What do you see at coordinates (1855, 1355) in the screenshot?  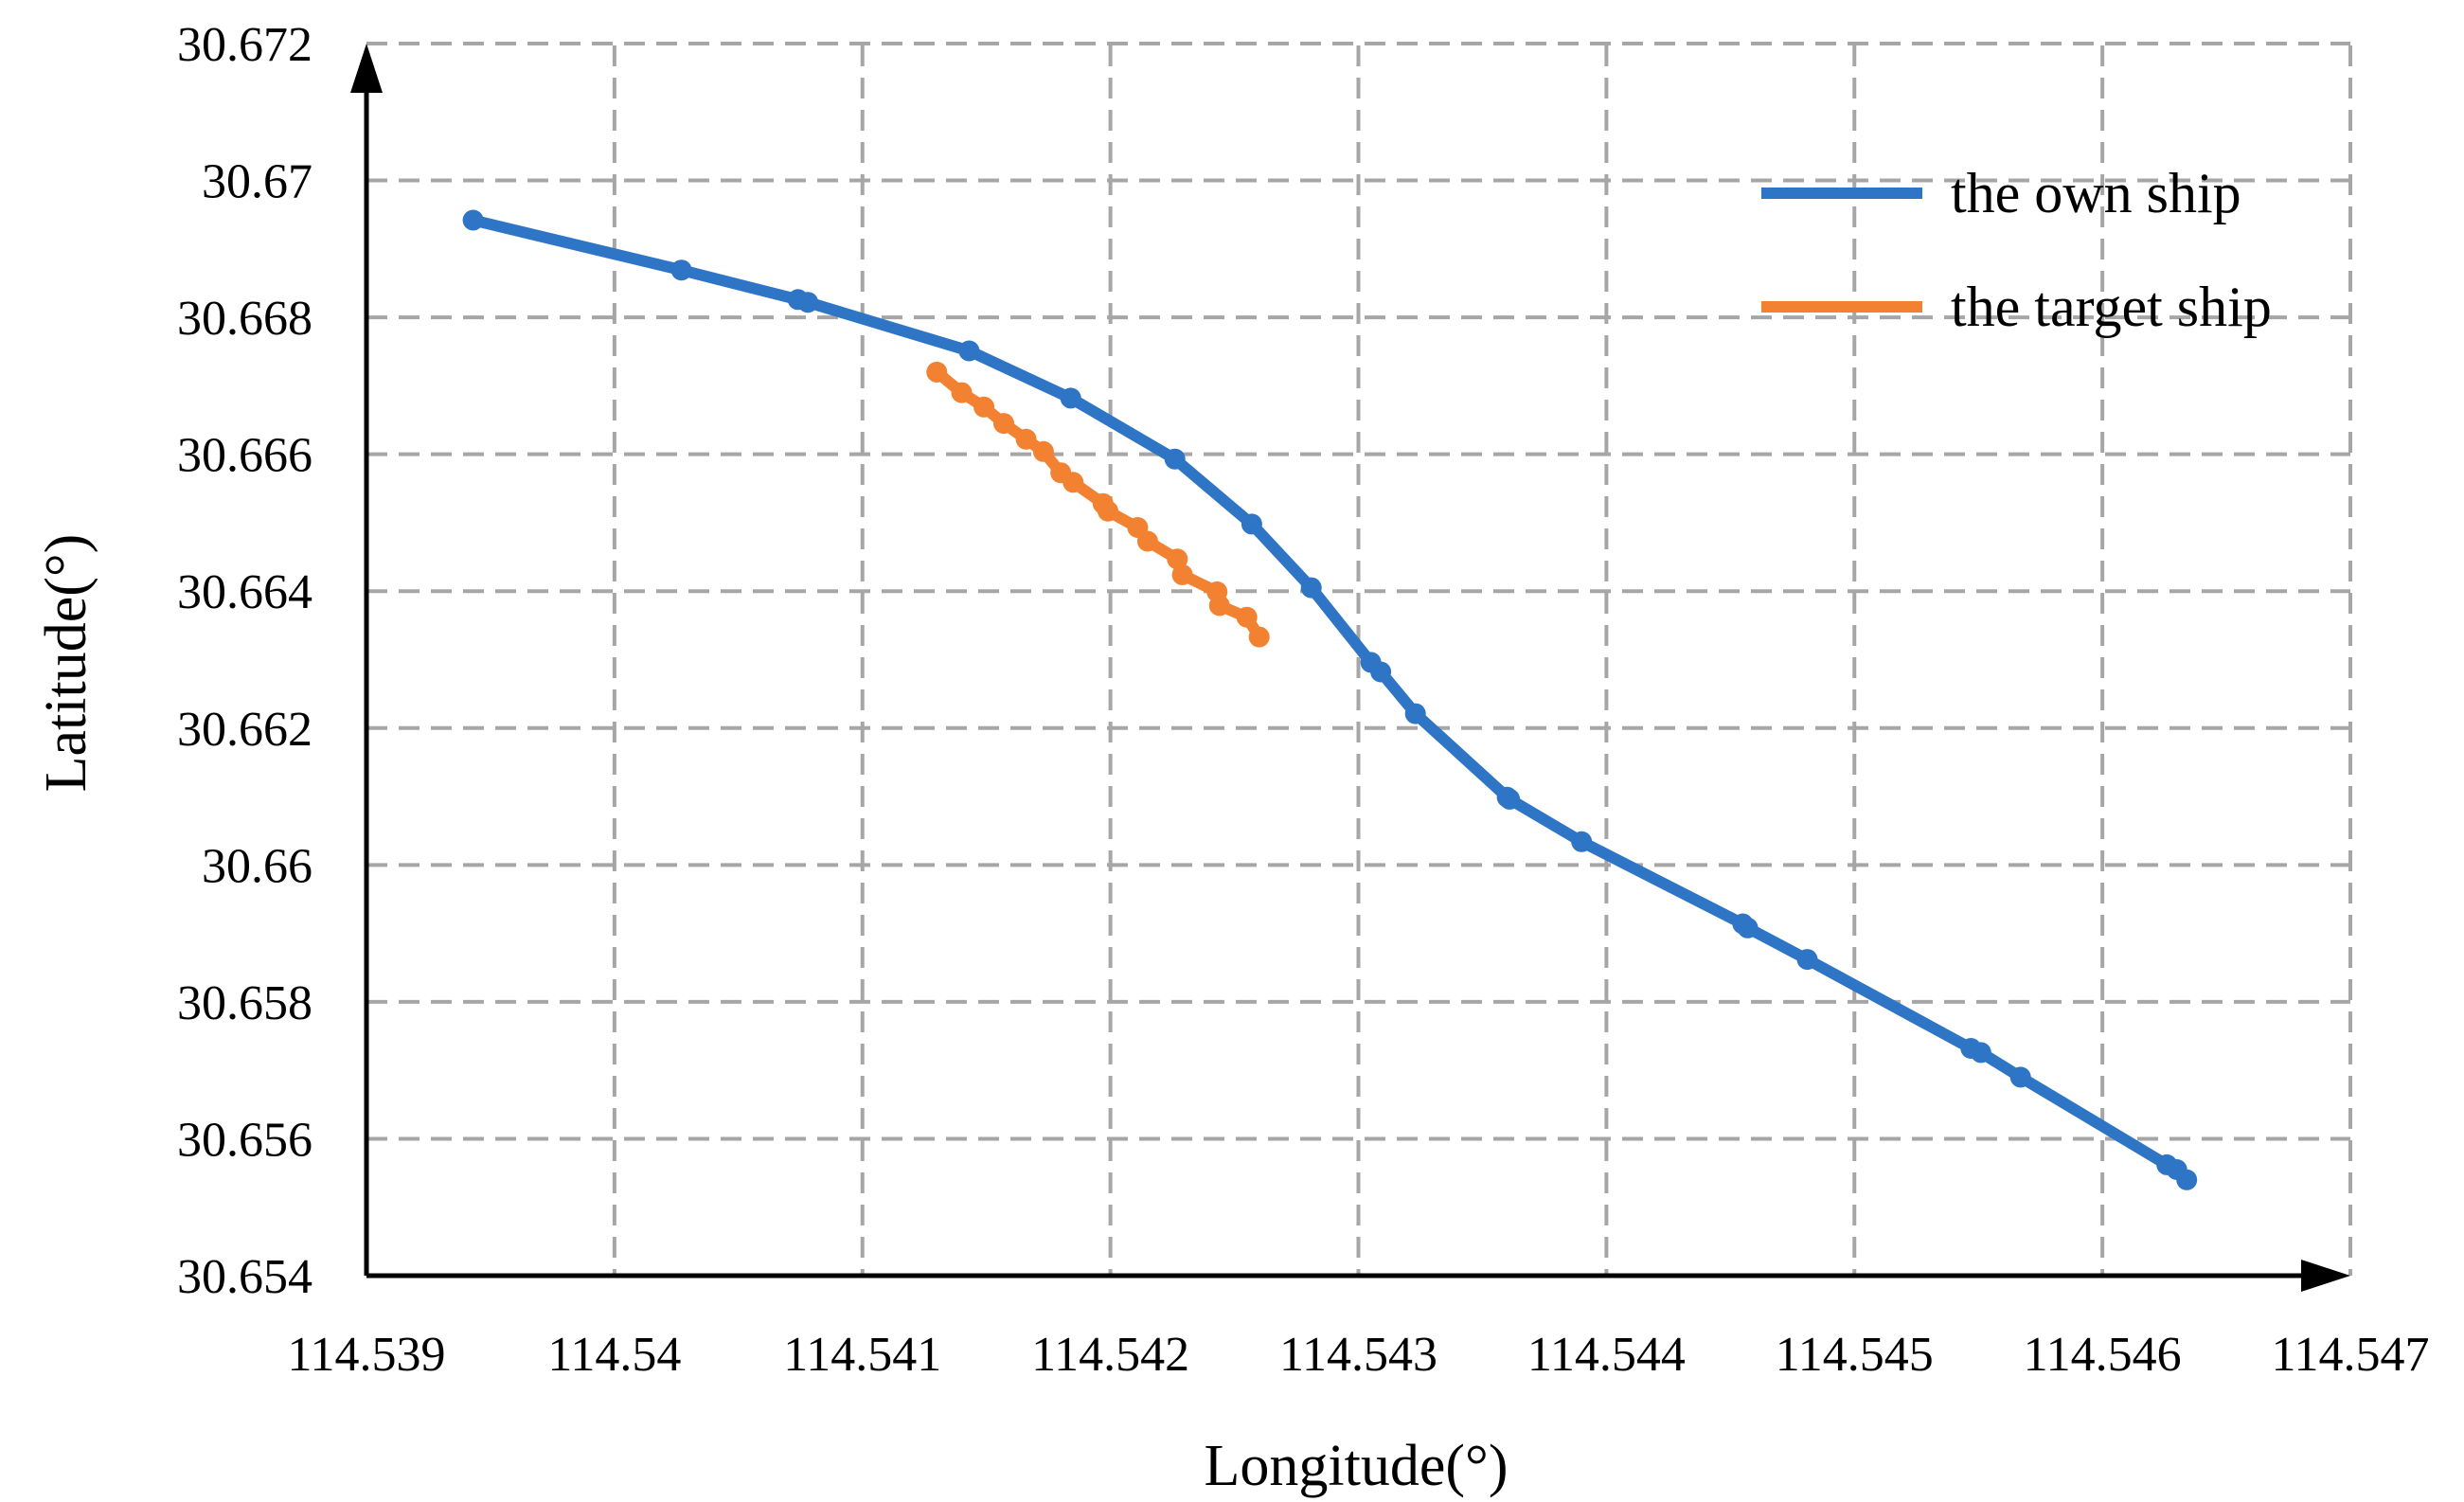 I see `x-tick-label: 114.545` at bounding box center [1855, 1355].